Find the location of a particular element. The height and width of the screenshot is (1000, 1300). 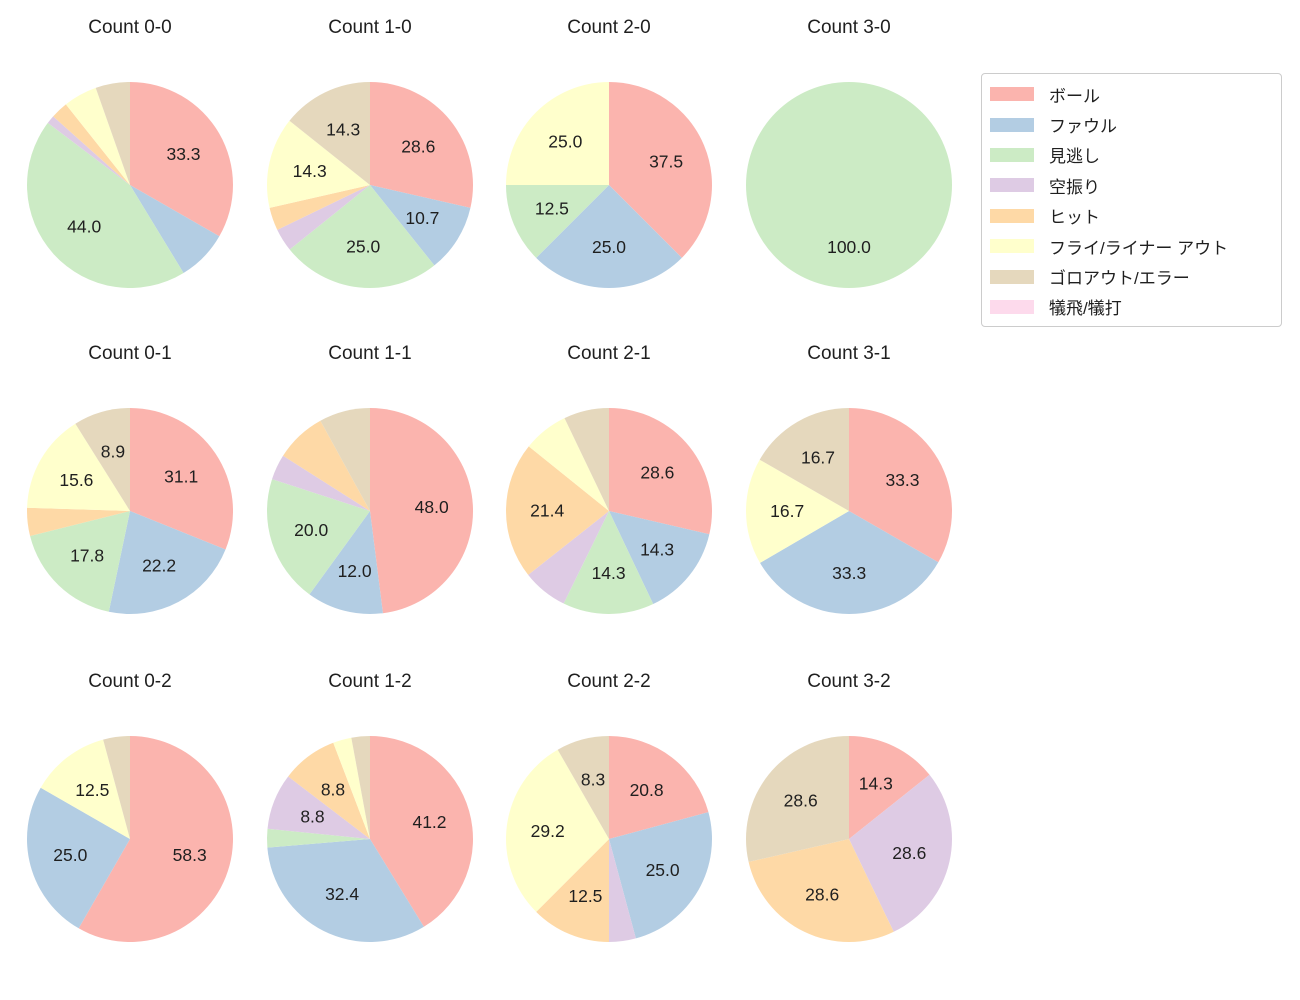

pie-slice-percentage-label: 8.9 is located at coordinates (113, 452).